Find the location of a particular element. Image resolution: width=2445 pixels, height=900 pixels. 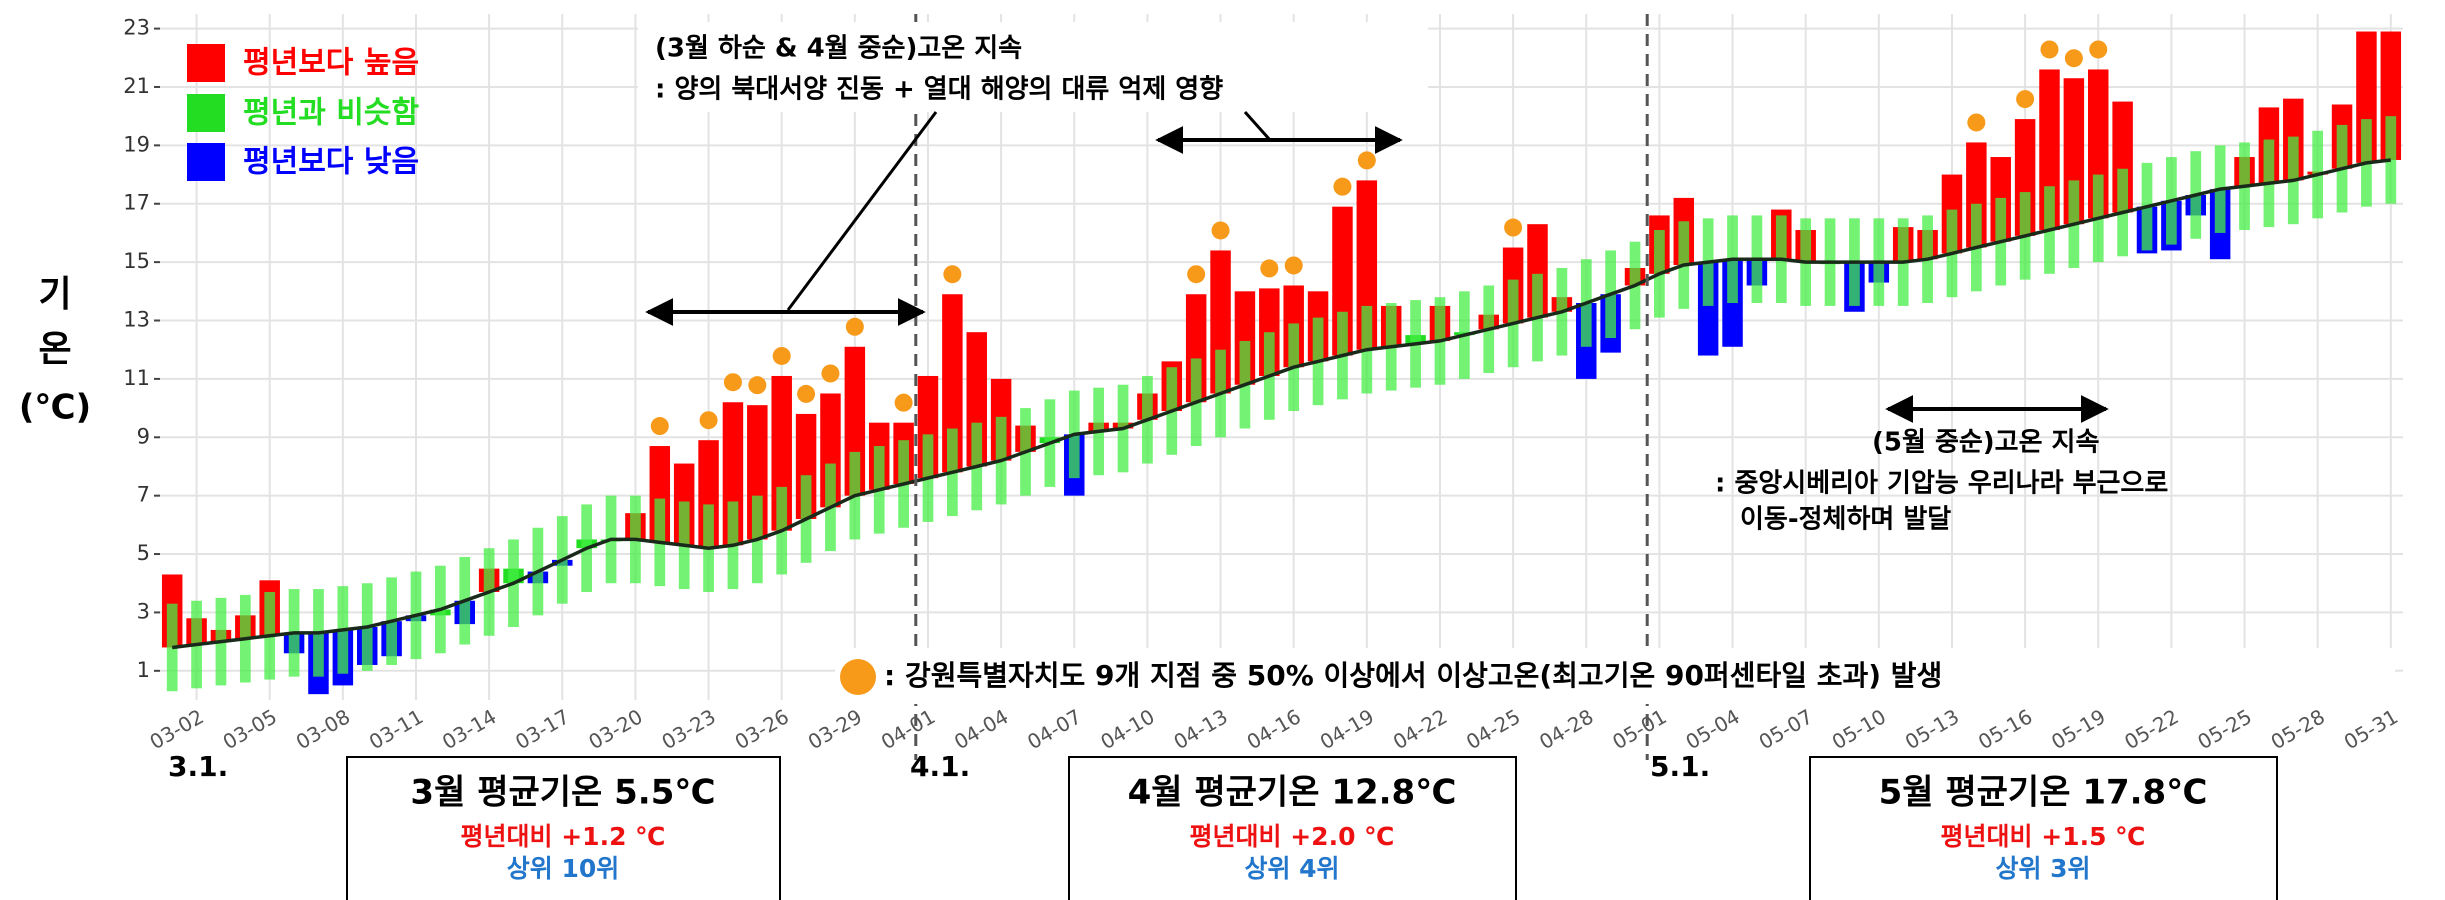

annotation-text: : 양의 북대서양 진동 + 열대 해양의 대류 억제 영향 is located at coordinates (939, 90).